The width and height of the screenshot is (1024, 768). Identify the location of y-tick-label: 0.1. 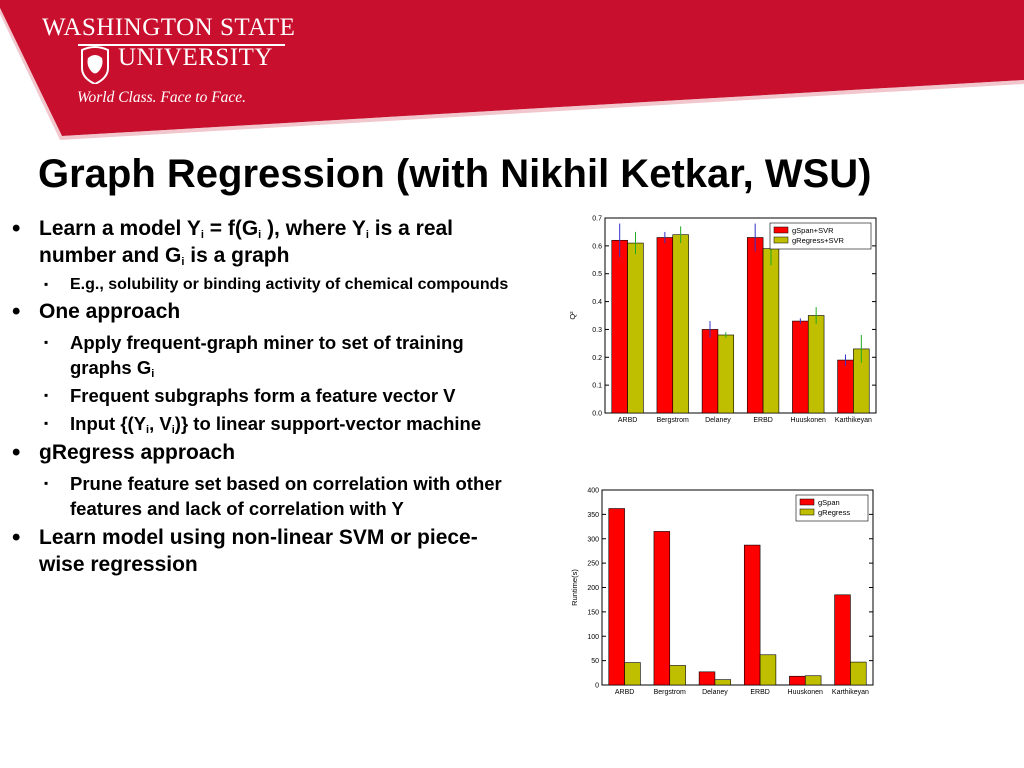
(597, 386).